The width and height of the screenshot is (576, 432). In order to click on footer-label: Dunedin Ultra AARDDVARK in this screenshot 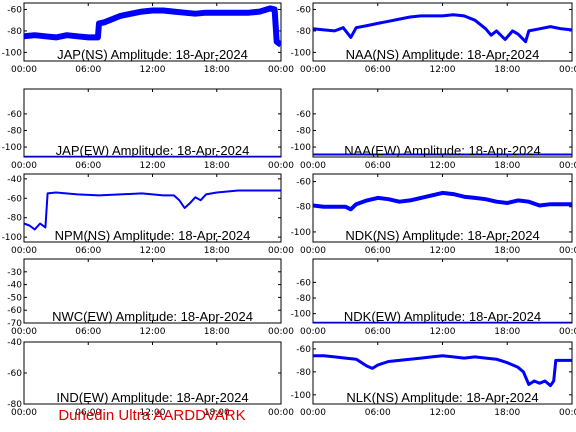, I will do `click(152, 415)`.